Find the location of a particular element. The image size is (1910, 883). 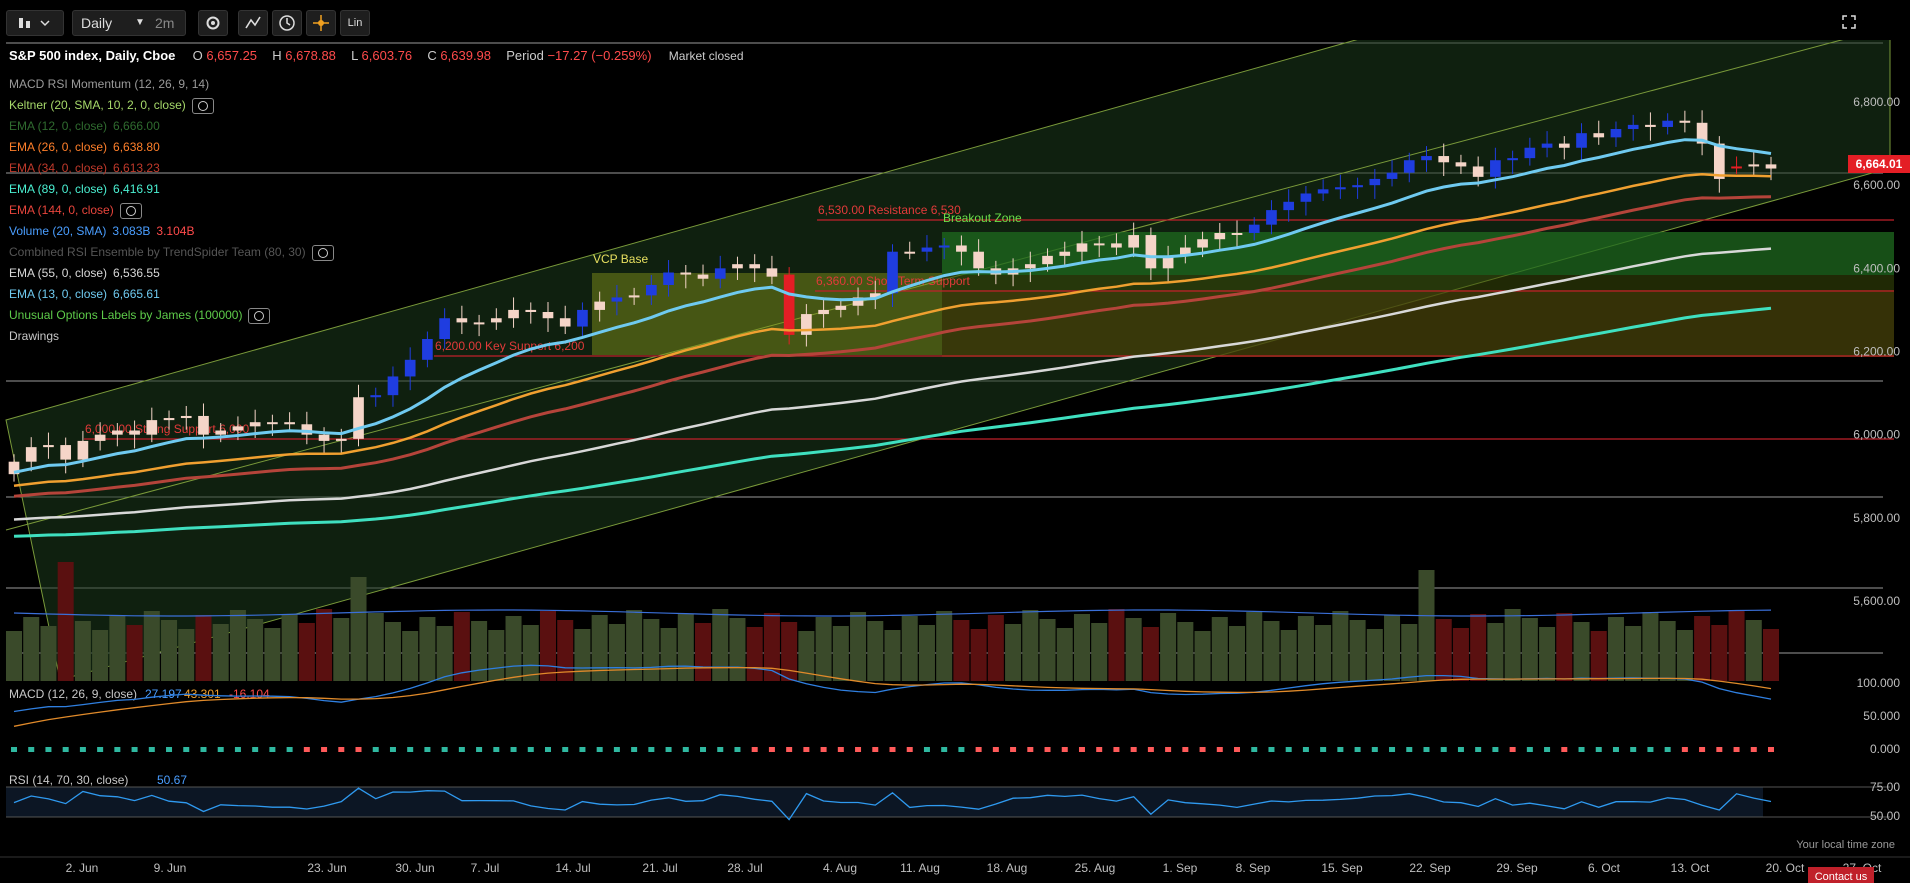

fullscreen-button is located at coordinates (1849, 22).